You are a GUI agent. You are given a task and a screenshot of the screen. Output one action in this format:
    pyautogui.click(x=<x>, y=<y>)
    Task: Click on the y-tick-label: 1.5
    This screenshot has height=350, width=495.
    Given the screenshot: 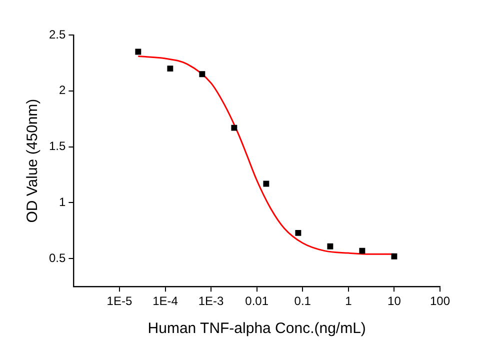 What is the action you would take?
    pyautogui.click(x=57, y=146)
    